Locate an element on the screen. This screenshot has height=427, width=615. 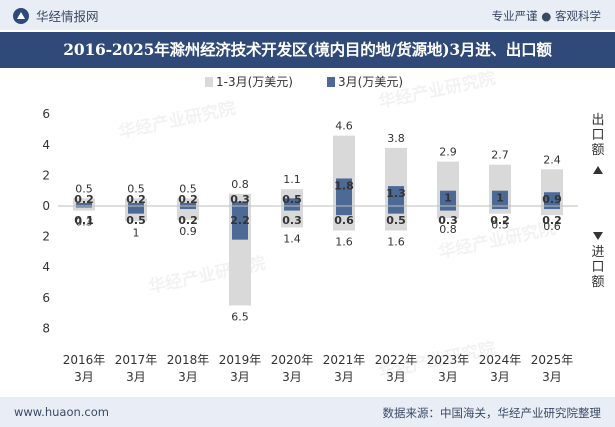
label-cumulative-export-9: 2.4 is located at coordinates (552, 159).